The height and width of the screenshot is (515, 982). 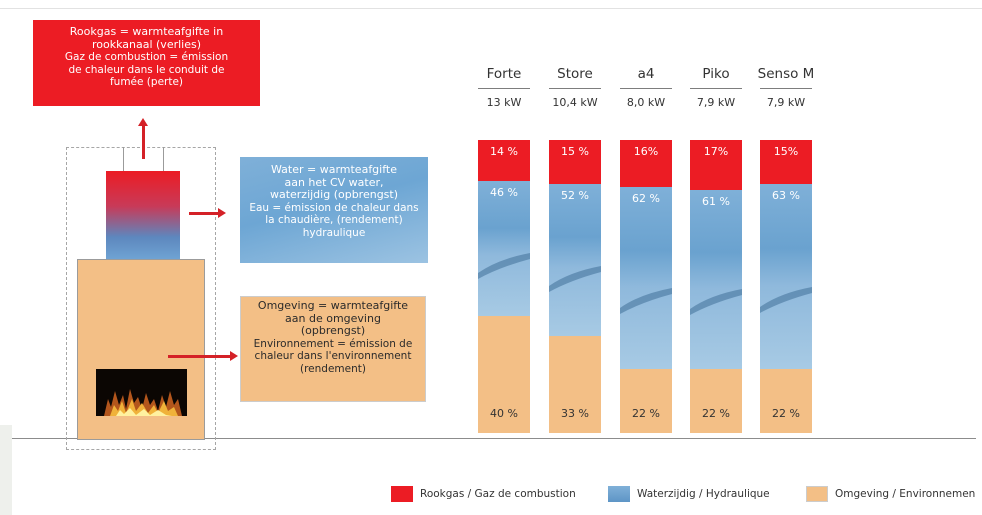 What do you see at coordinates (786, 74) in the screenshot?
I see `column-name: Senso M` at bounding box center [786, 74].